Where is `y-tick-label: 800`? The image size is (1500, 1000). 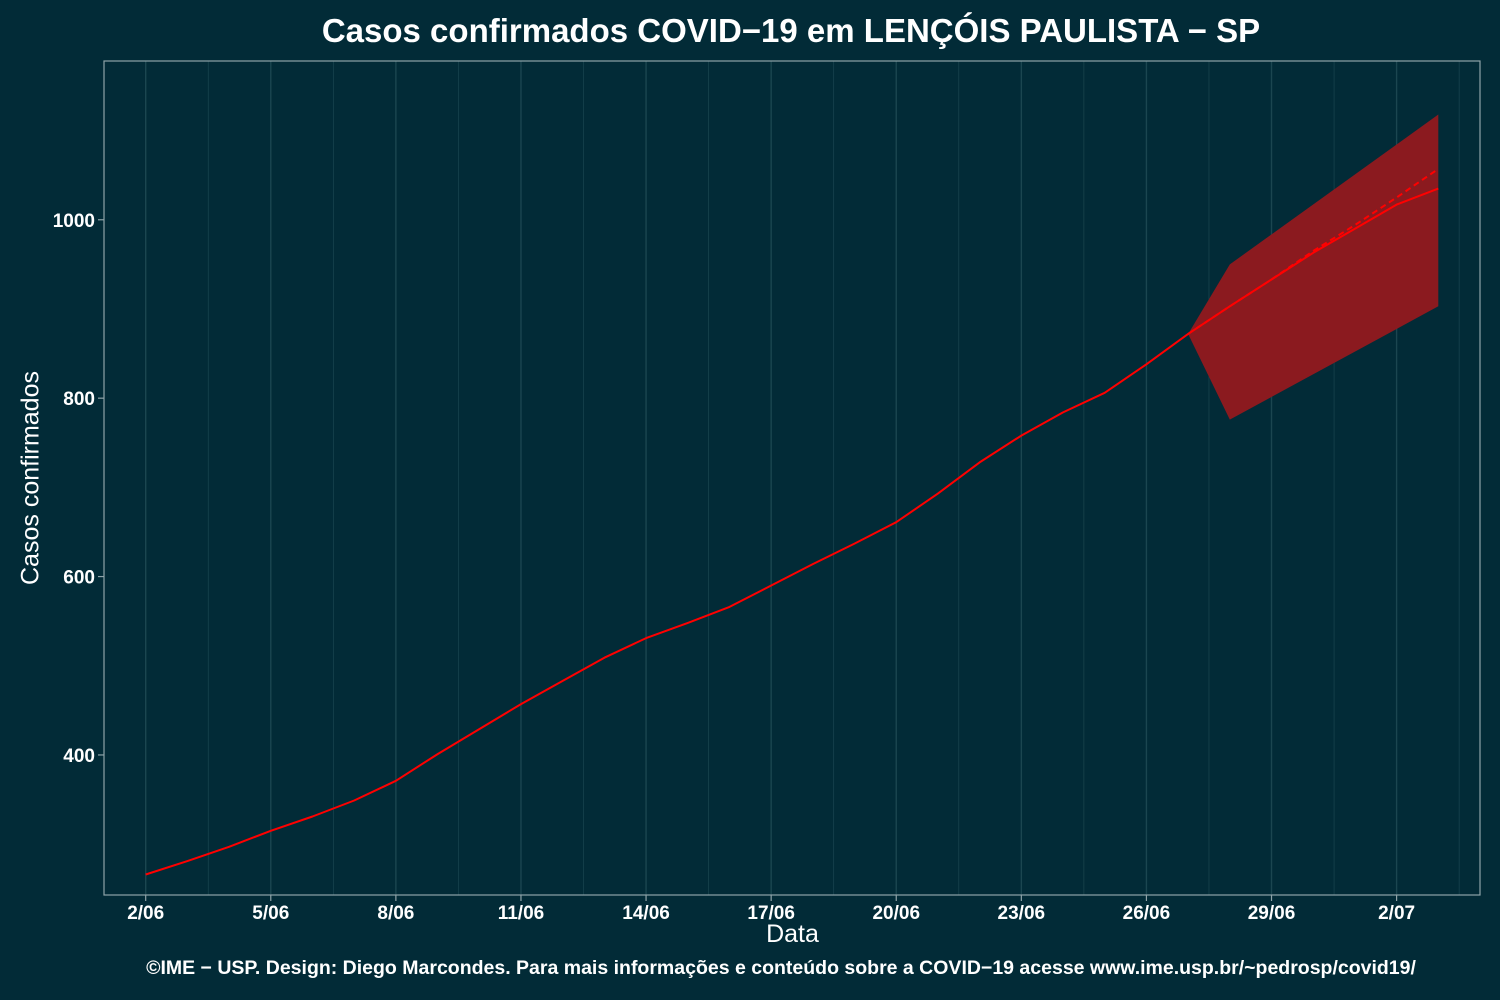 y-tick-label: 800 is located at coordinates (79, 399).